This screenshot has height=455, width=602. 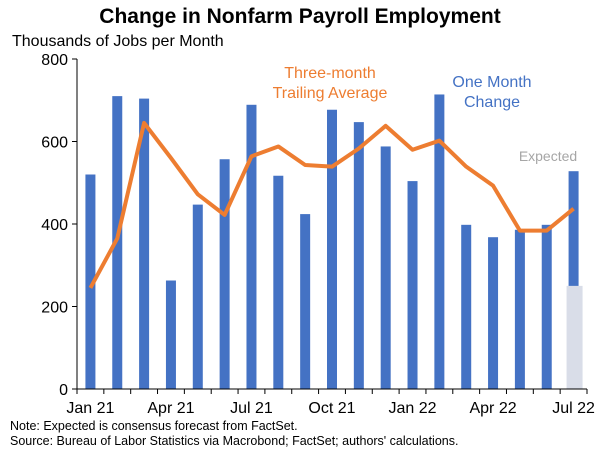 What do you see at coordinates (548, 156) in the screenshot?
I see `expected-label: Expected` at bounding box center [548, 156].